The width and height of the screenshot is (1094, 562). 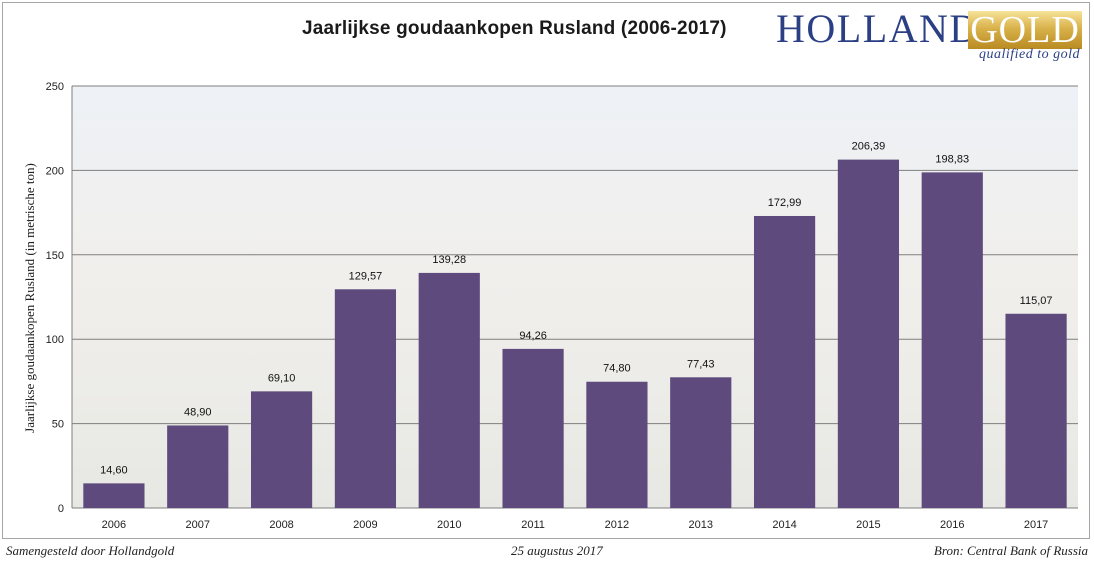 What do you see at coordinates (557, 550) in the screenshot?
I see `footer-date: 25 augustus 2017` at bounding box center [557, 550].